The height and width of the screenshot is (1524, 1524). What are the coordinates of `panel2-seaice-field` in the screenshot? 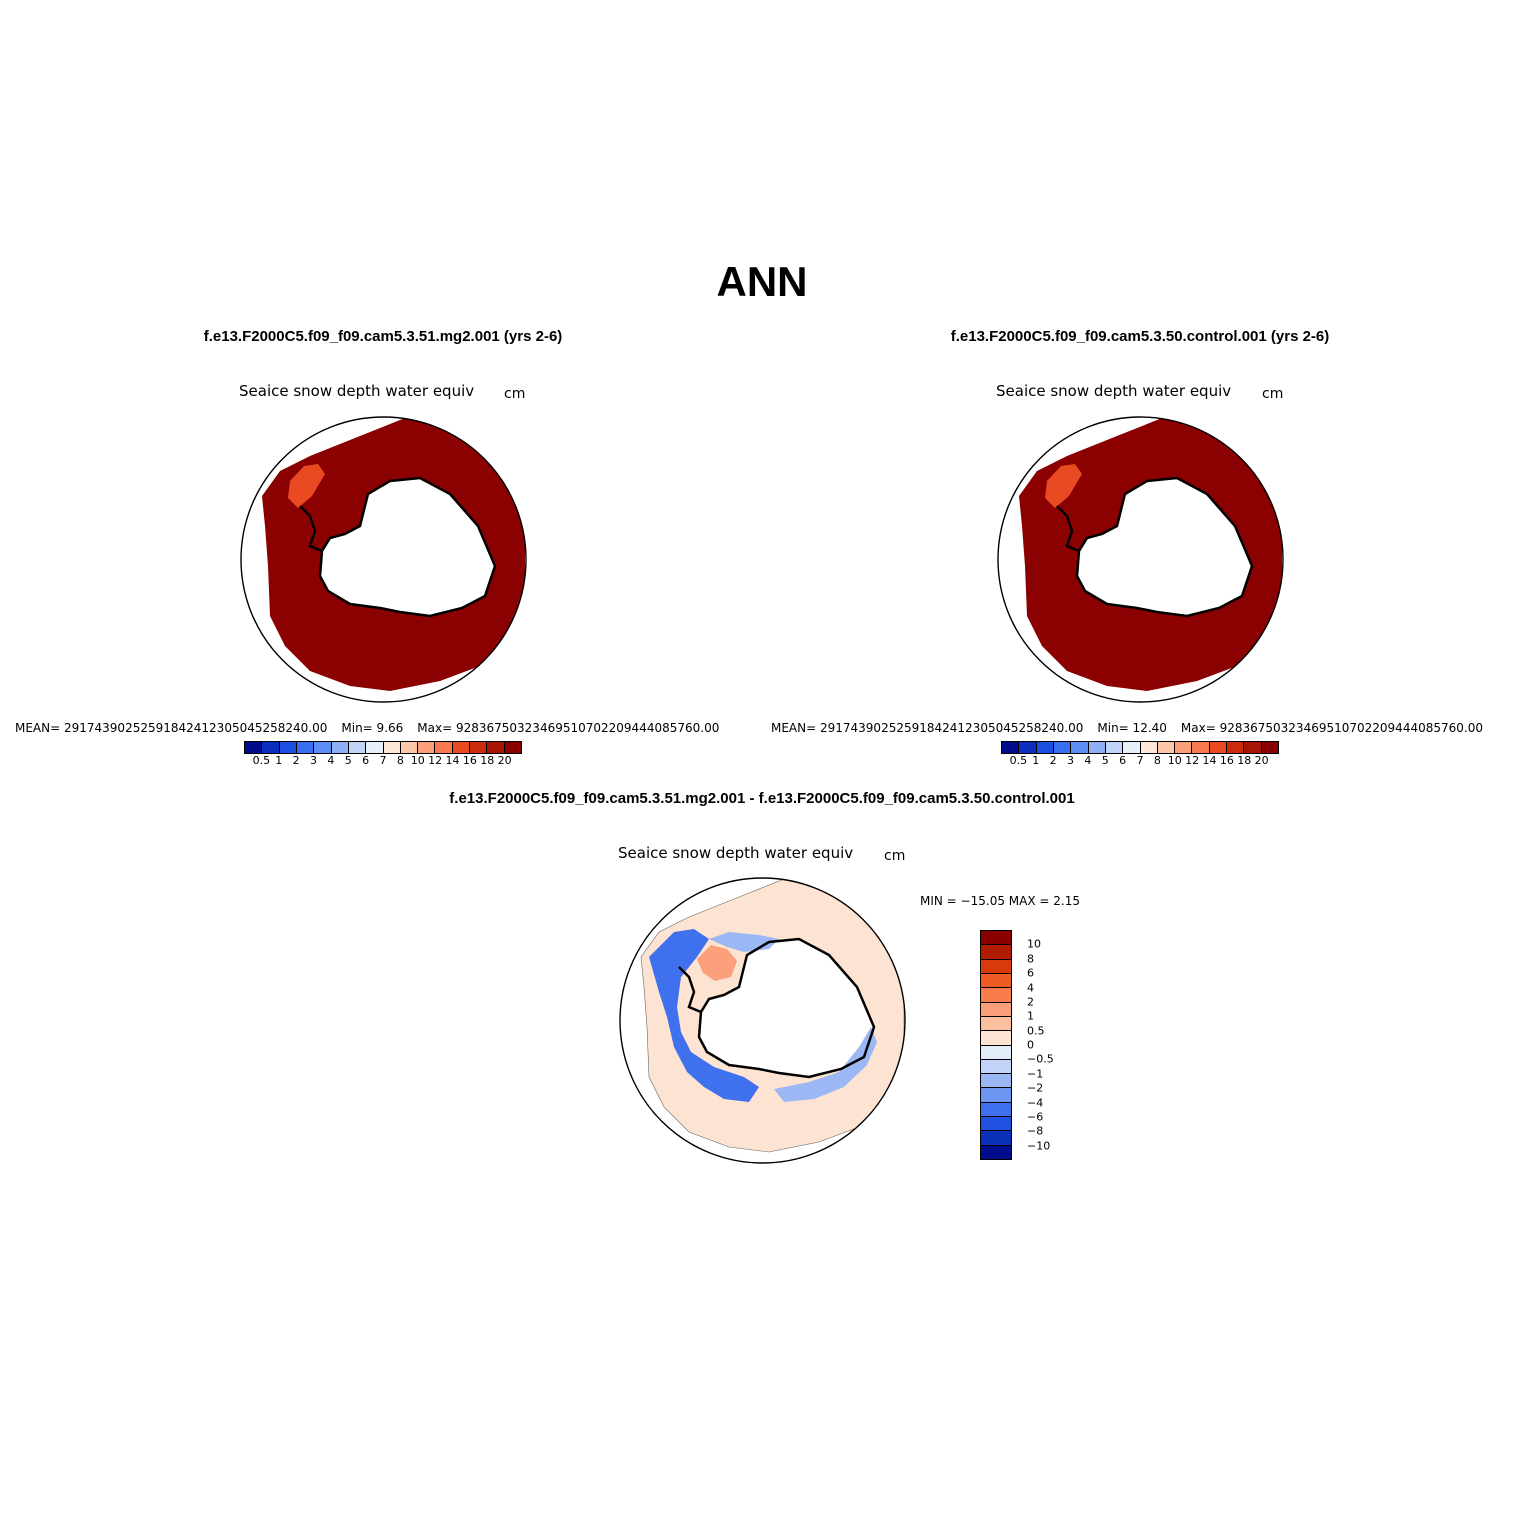 It's located at (1150, 554).